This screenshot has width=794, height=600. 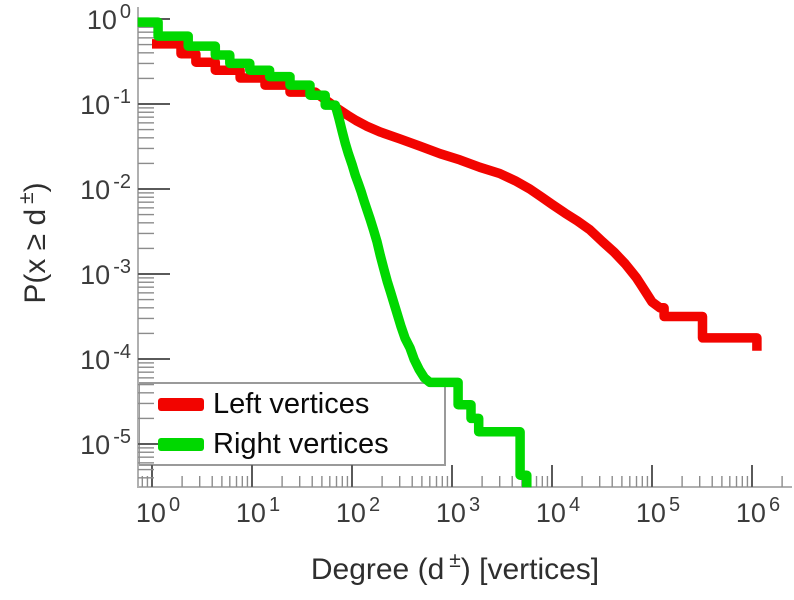 What do you see at coordinates (158, 511) in the screenshot?
I see `x-tick-label: 10 0` at bounding box center [158, 511].